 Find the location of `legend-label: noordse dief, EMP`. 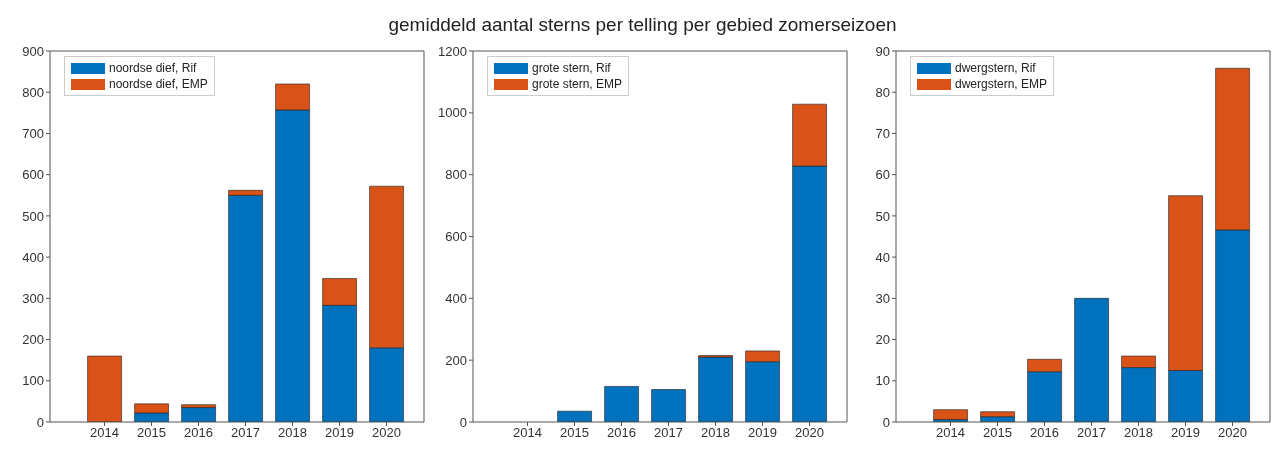

legend-label: noordse dief, EMP is located at coordinates (158, 84).